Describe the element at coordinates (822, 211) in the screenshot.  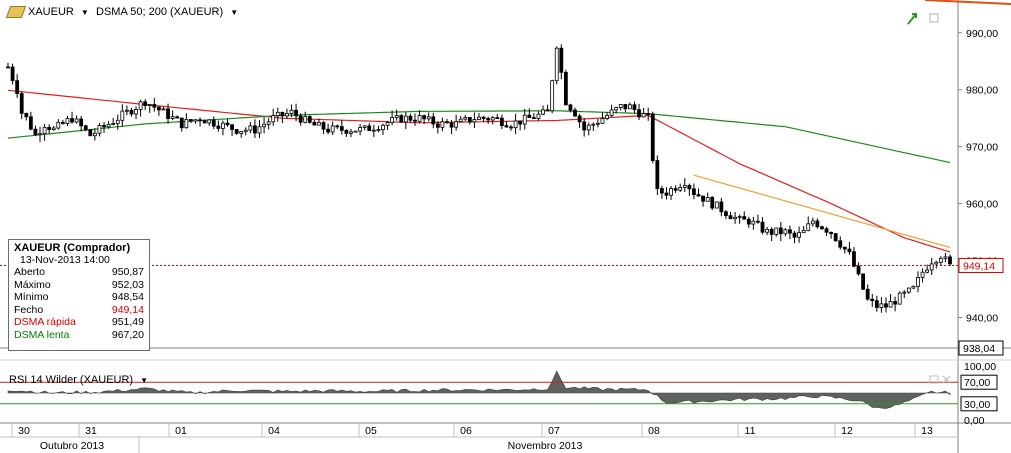
I see `trend-line` at that location.